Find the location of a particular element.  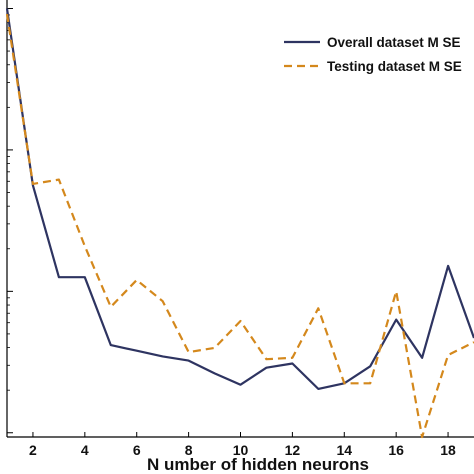

x-tick-label: 12 is located at coordinates (293, 450).